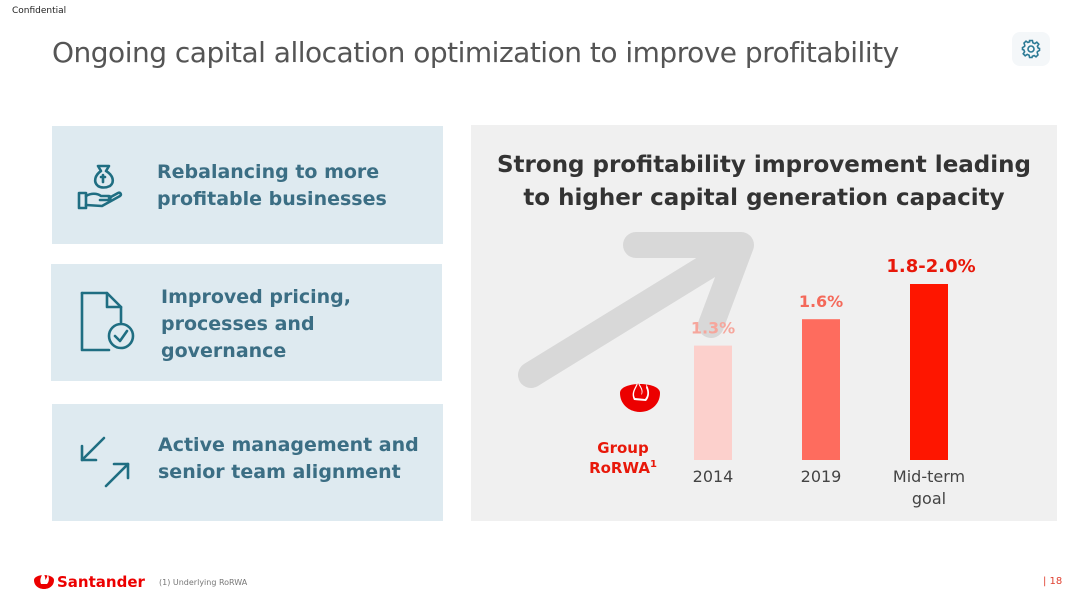  I want to click on santander-logo: Santander, so click(89, 581).